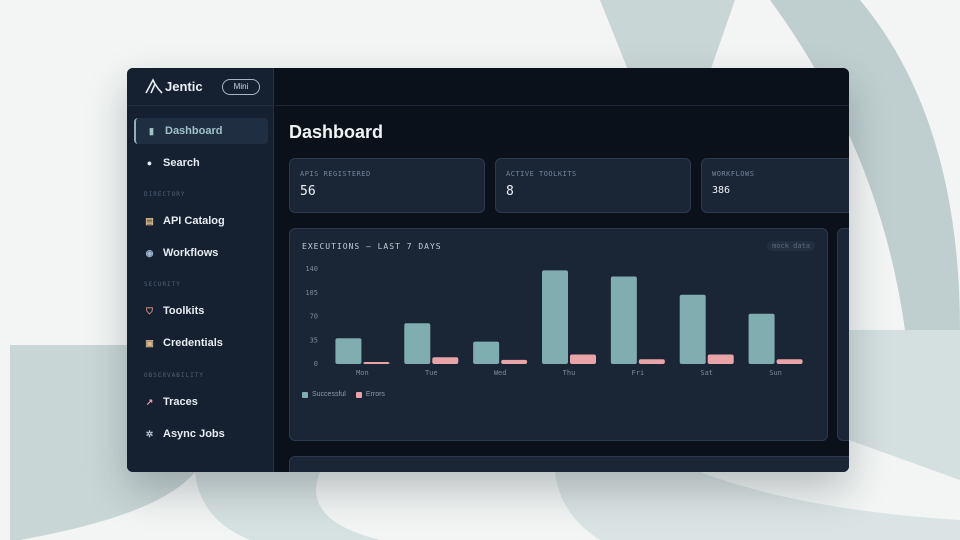 The image size is (960, 540). Describe the element at coordinates (583, 359) in the screenshot. I see `bar-errors-thu` at that location.